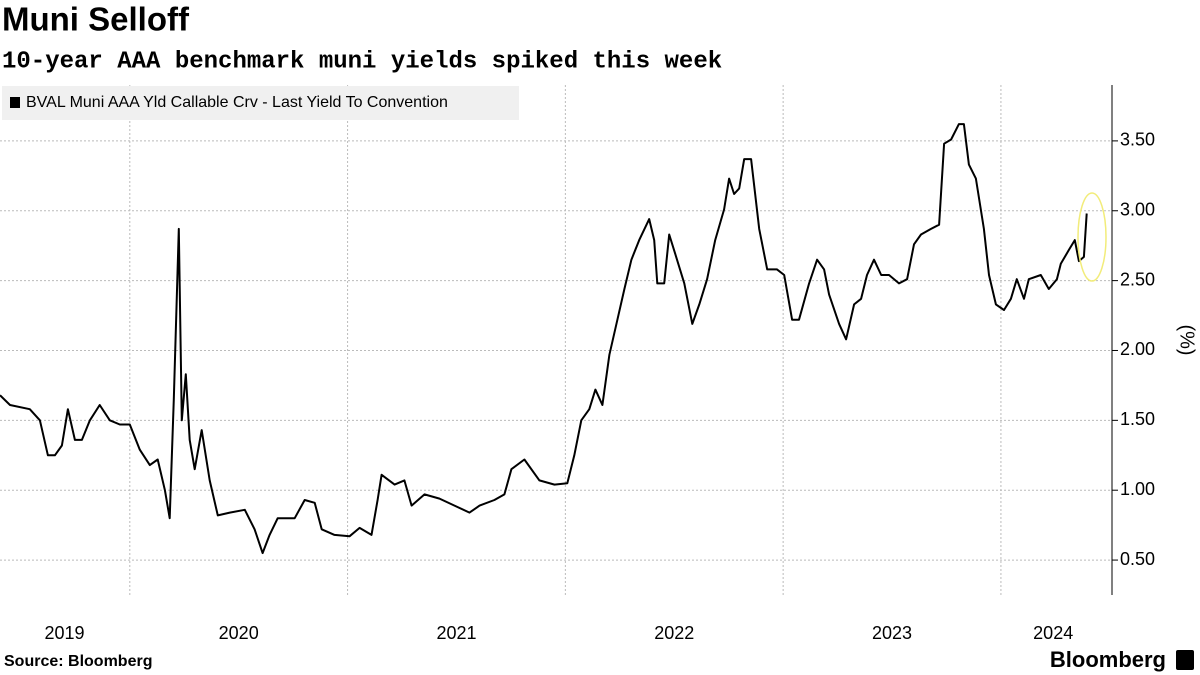 Image resolution: width=1200 pixels, height=675 pixels. What do you see at coordinates (1137, 419) in the screenshot?
I see `y-tick-label: 1.50` at bounding box center [1137, 419].